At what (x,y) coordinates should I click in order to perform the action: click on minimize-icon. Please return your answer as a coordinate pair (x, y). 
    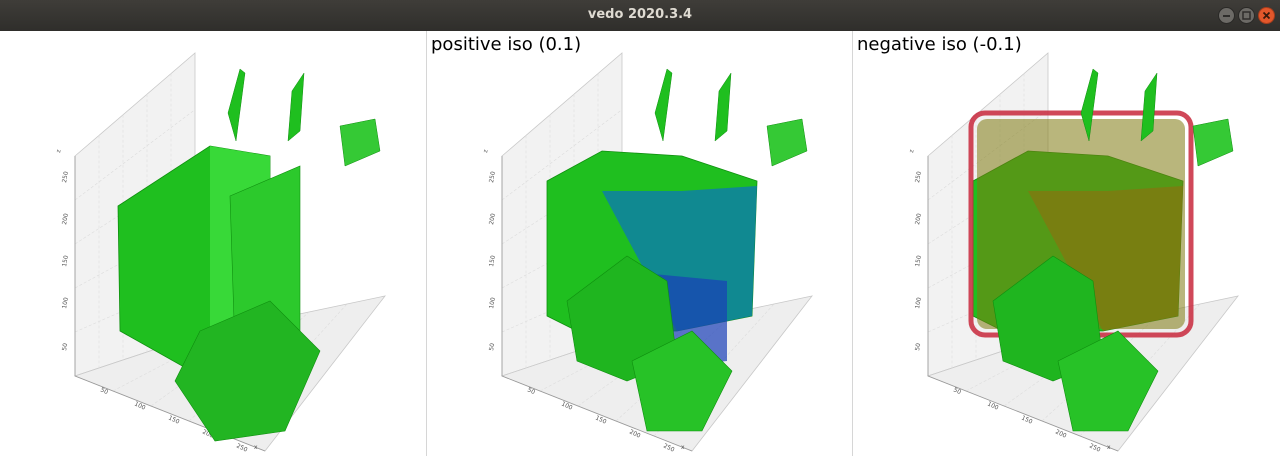
    Looking at the image, I should click on (1226, 16).